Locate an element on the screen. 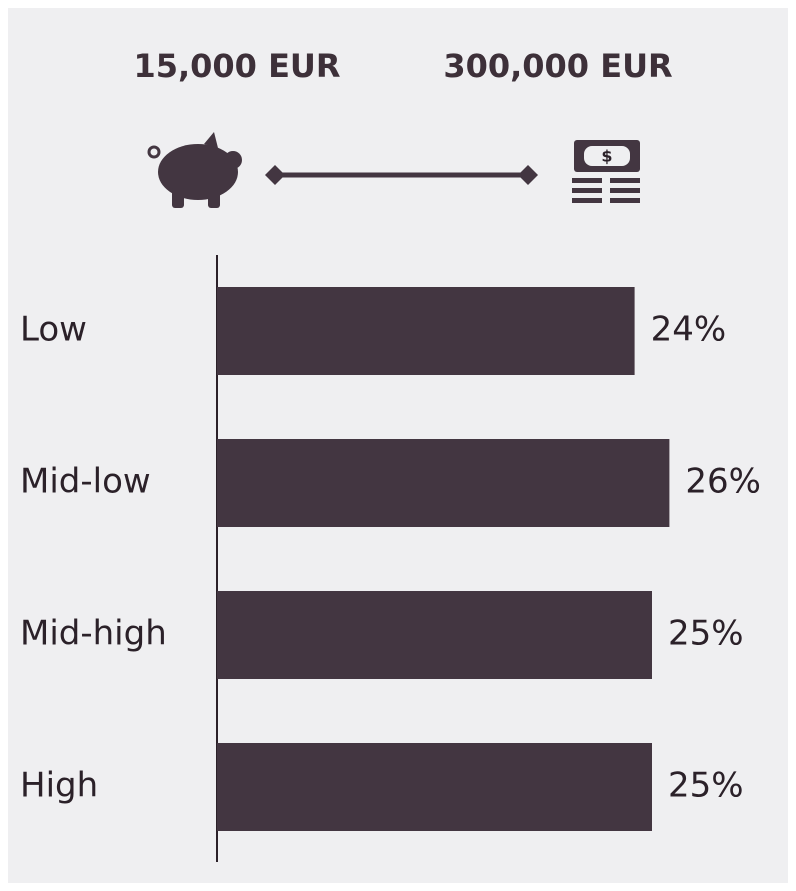  category-label: High is located at coordinates (59, 786).